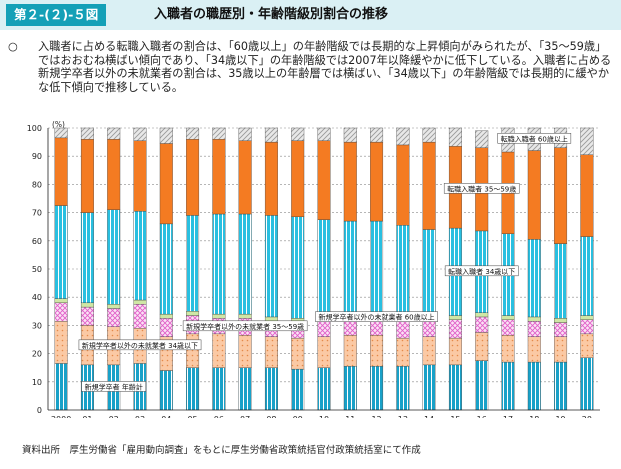 The width and height of the screenshot is (621, 469). I want to click on series-label-new3559: 新規学卒者以外の未就業者 35～59歳, so click(245, 326).